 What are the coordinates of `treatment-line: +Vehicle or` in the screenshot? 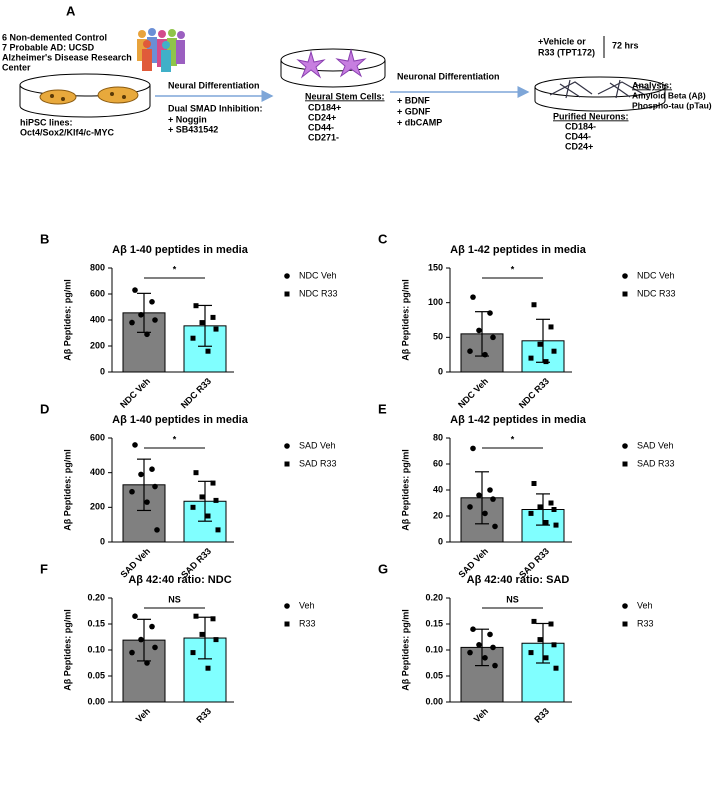 It's located at (562, 41).